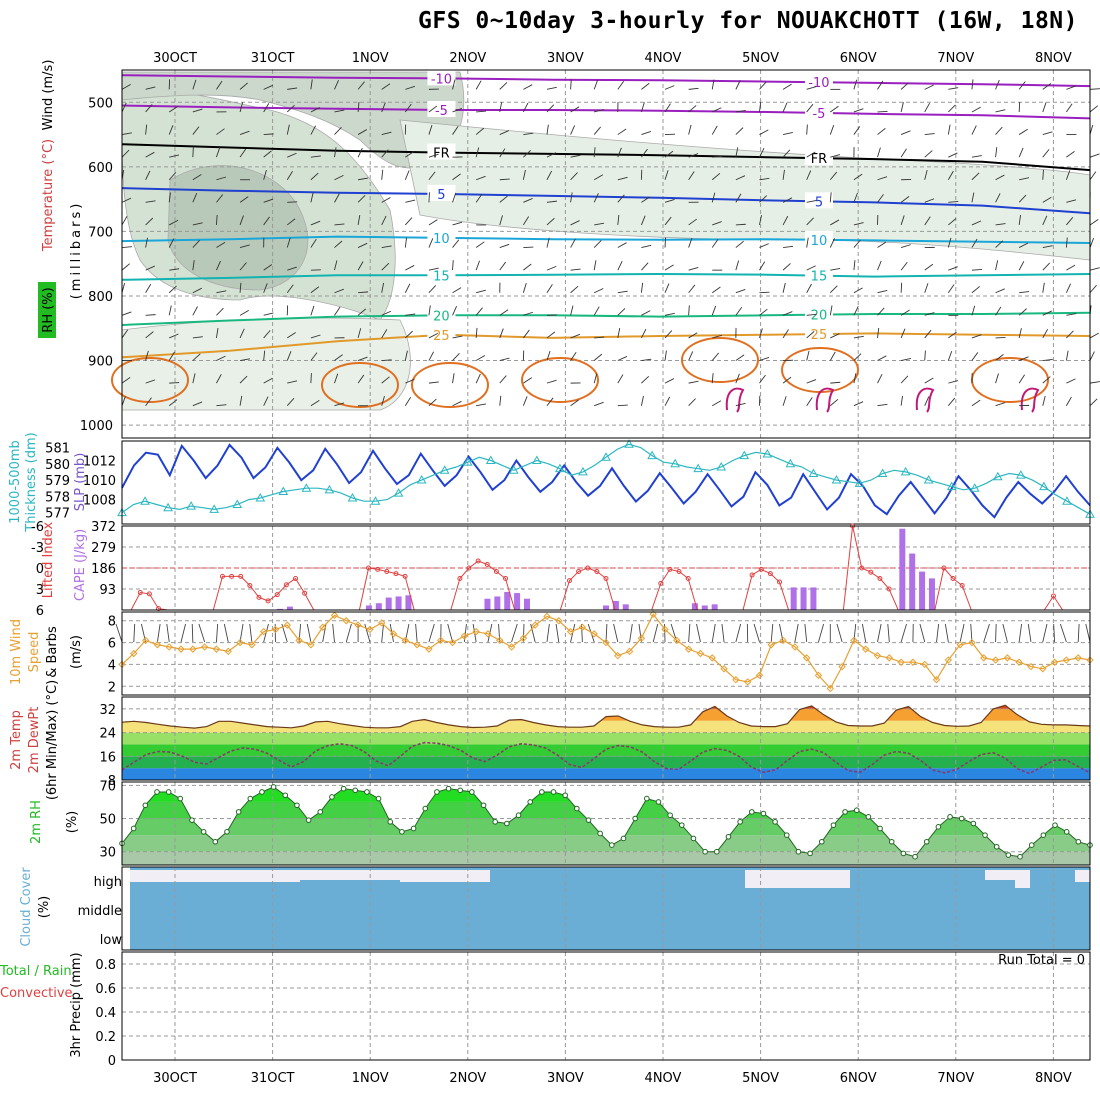 The image size is (1100, 1100). Describe the element at coordinates (277, 595) in the screenshot. I see `li-point` at that location.